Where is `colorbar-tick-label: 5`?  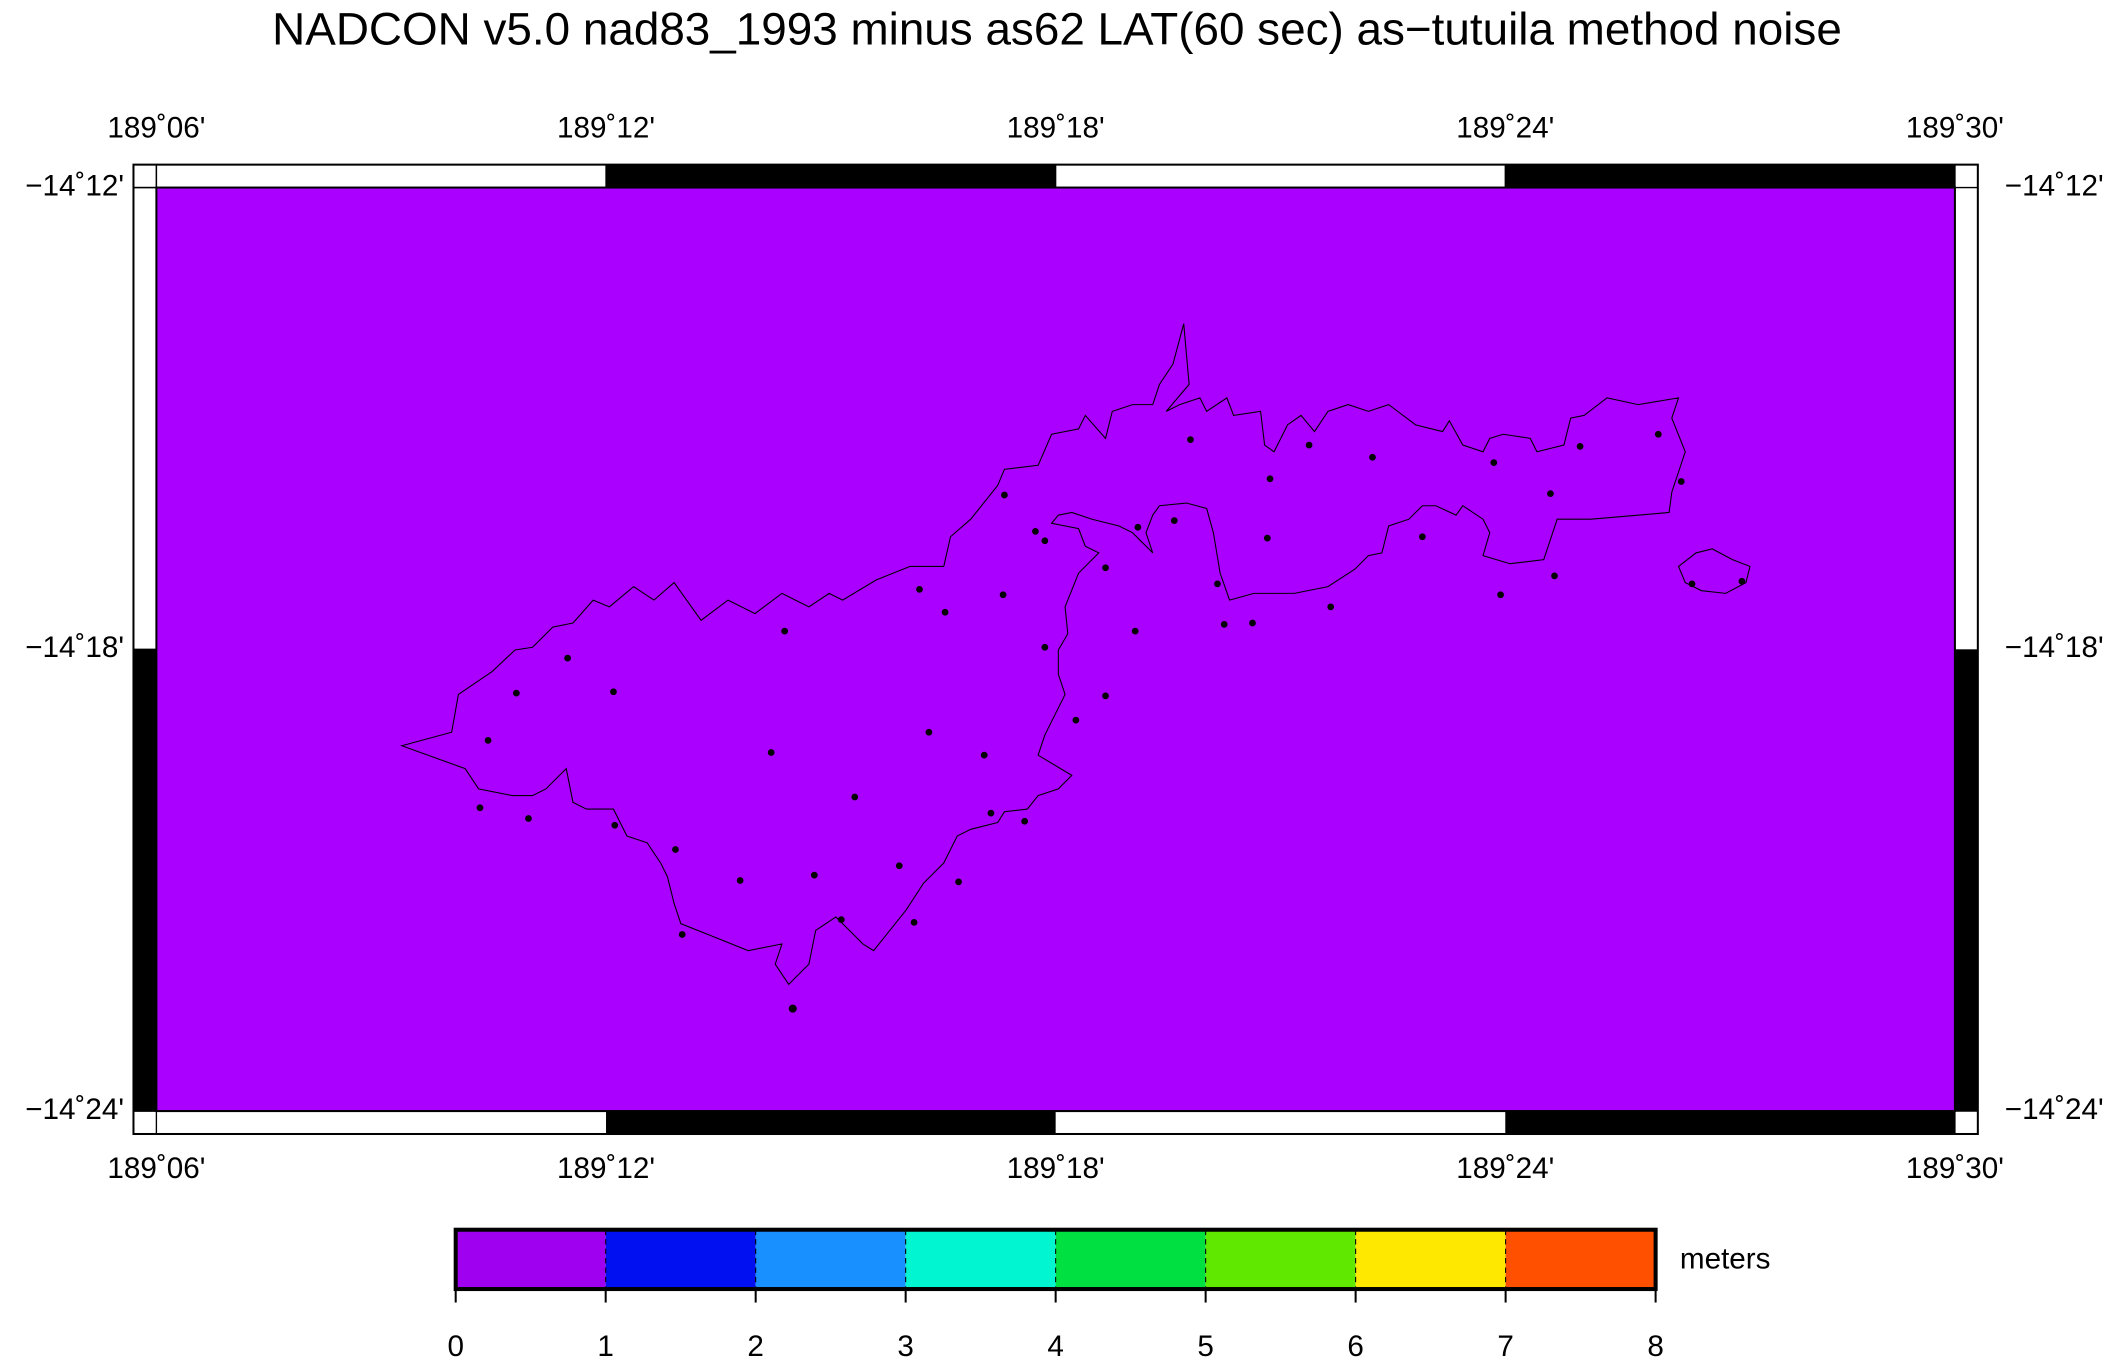 colorbar-tick-label: 5 is located at coordinates (1205, 1346).